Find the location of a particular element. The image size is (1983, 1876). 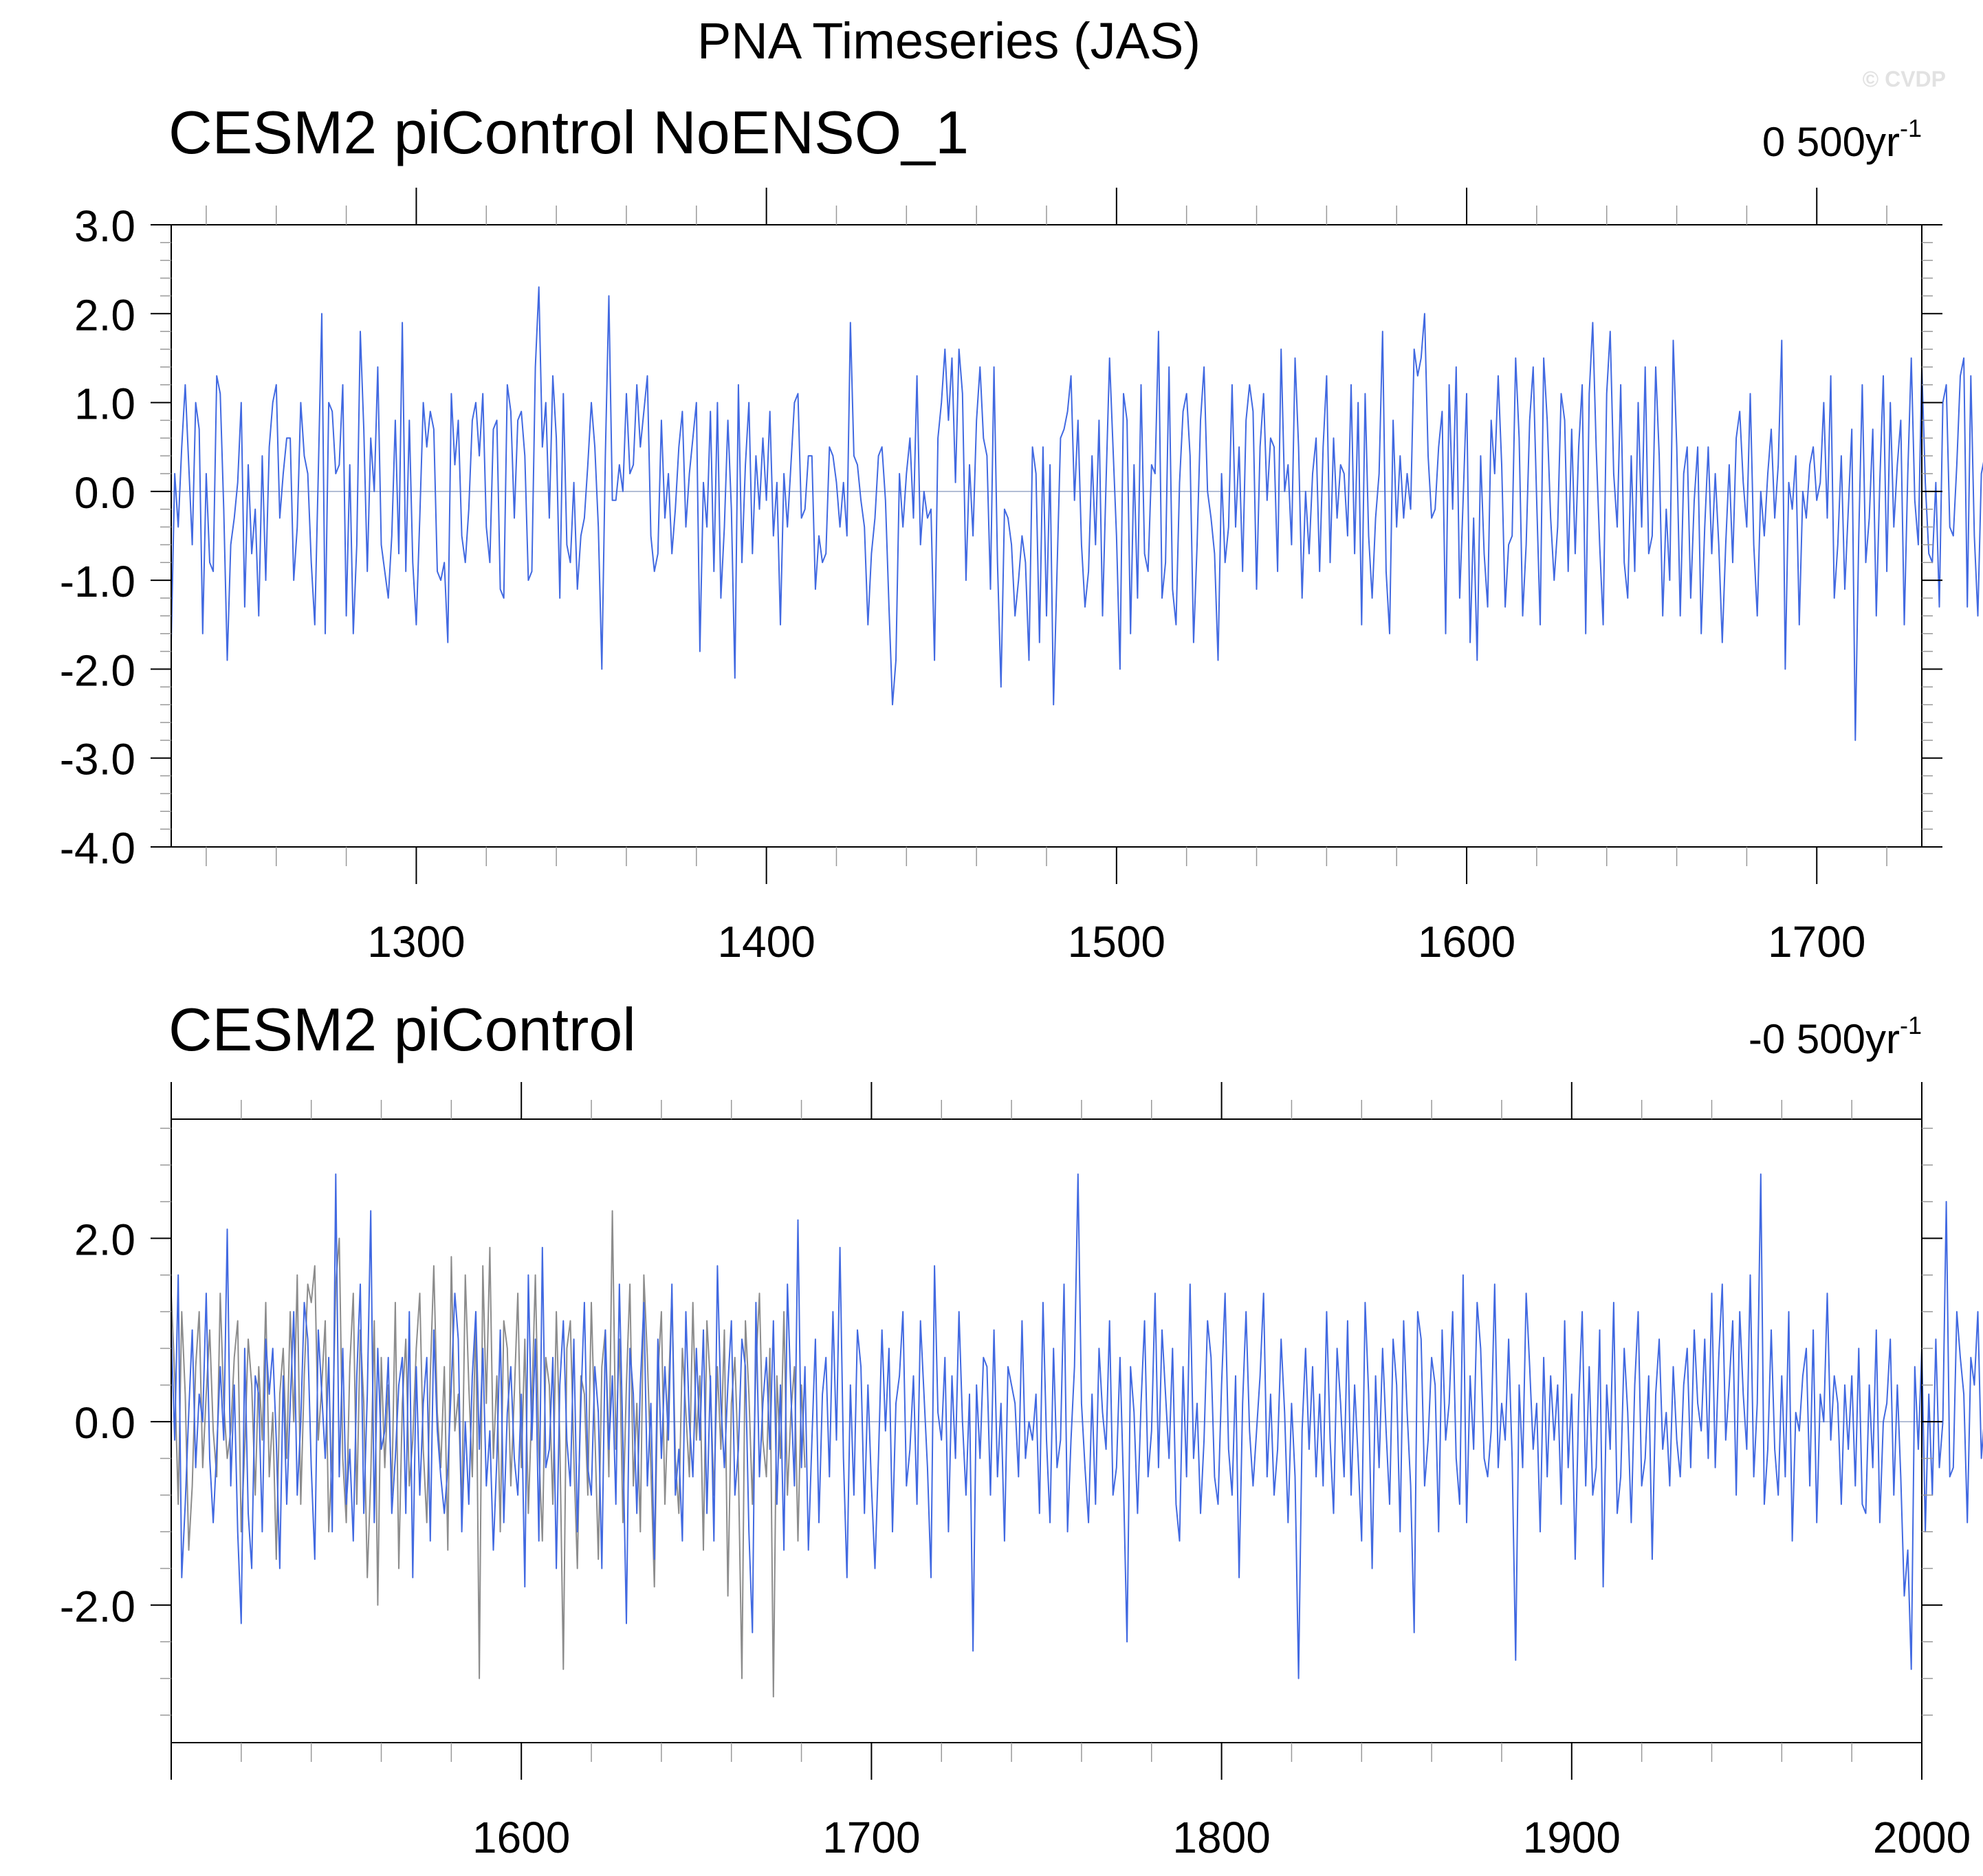

x-tick-label: 1400 is located at coordinates (766, 942).